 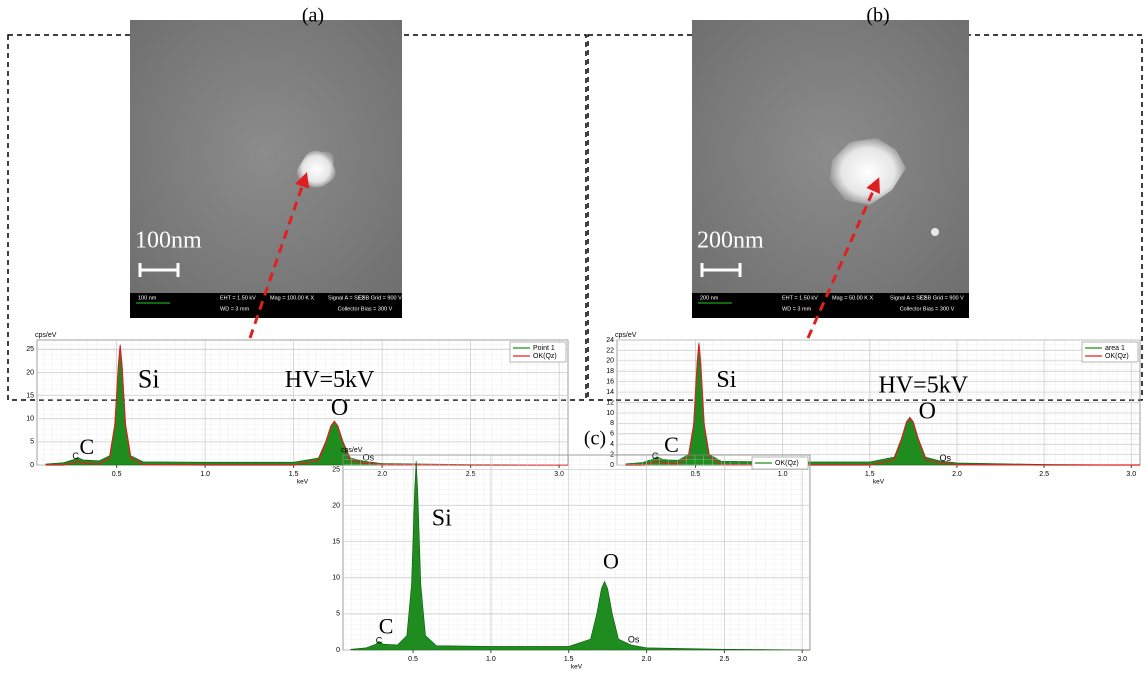 I want to click on info-text: 200 nm, so click(x=709, y=298).